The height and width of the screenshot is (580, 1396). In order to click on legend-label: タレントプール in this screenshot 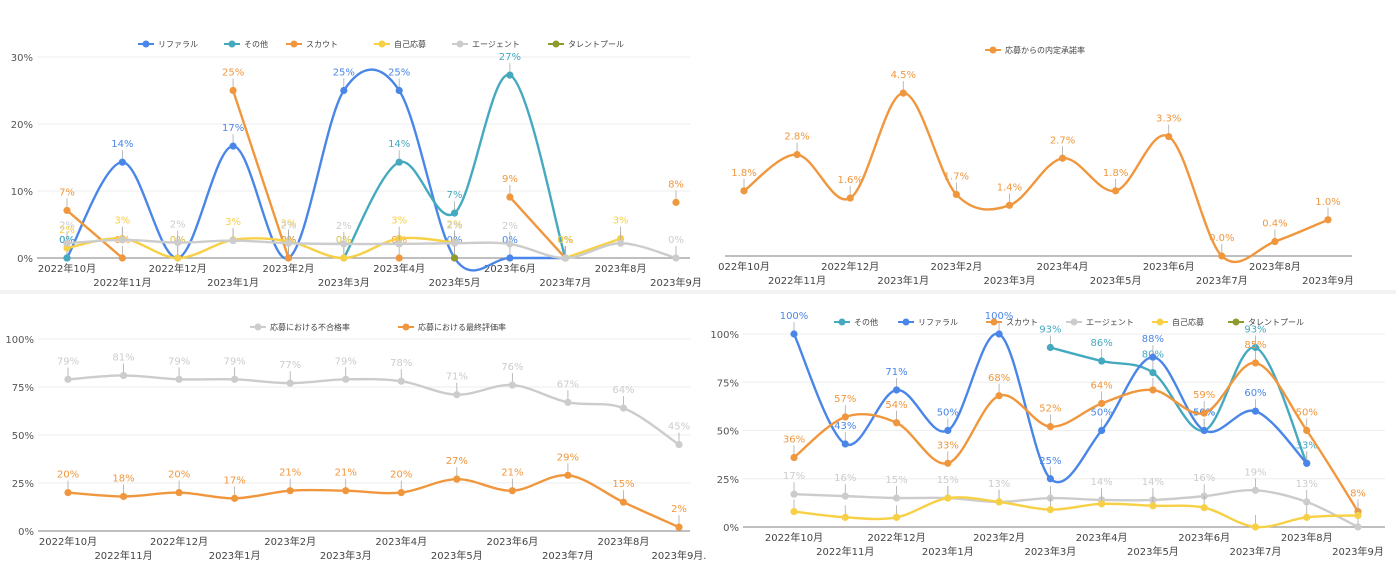, I will do `click(596, 44)`.